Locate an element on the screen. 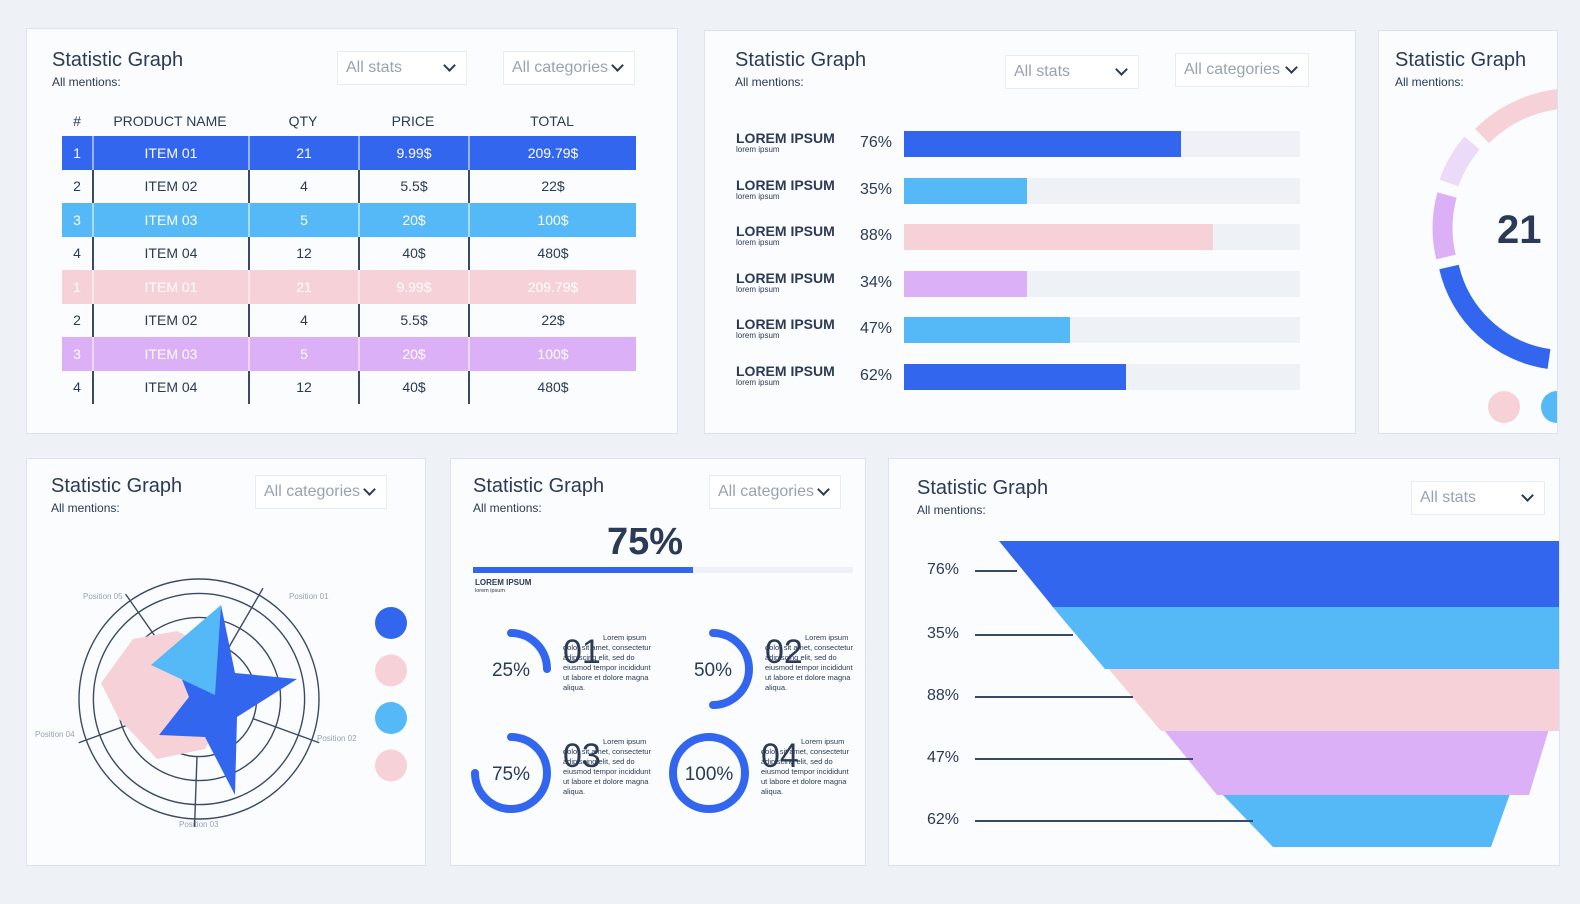  radar-axis-label: Position 02 is located at coordinates (337, 738).